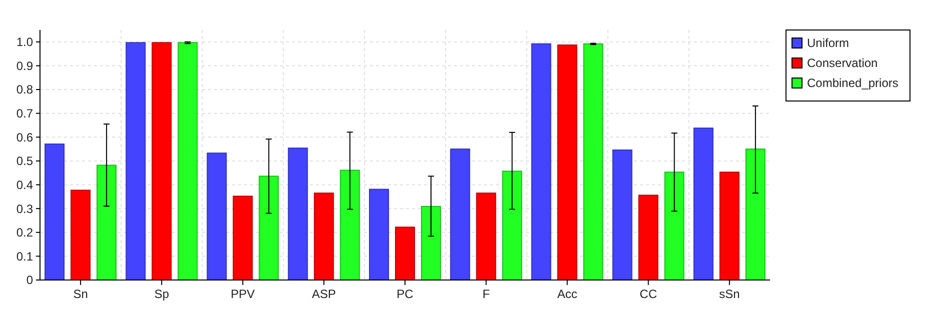 The image size is (944, 333). Describe the element at coordinates (852, 83) in the screenshot. I see `legend-label: Combined_priors` at that location.